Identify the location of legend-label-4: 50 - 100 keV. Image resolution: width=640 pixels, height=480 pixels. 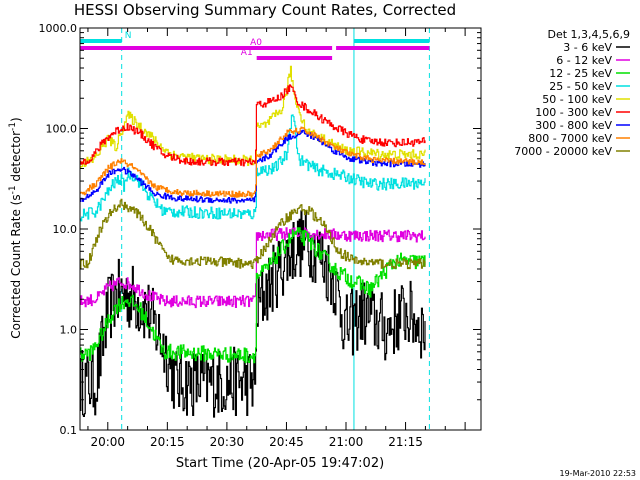
(577, 99).